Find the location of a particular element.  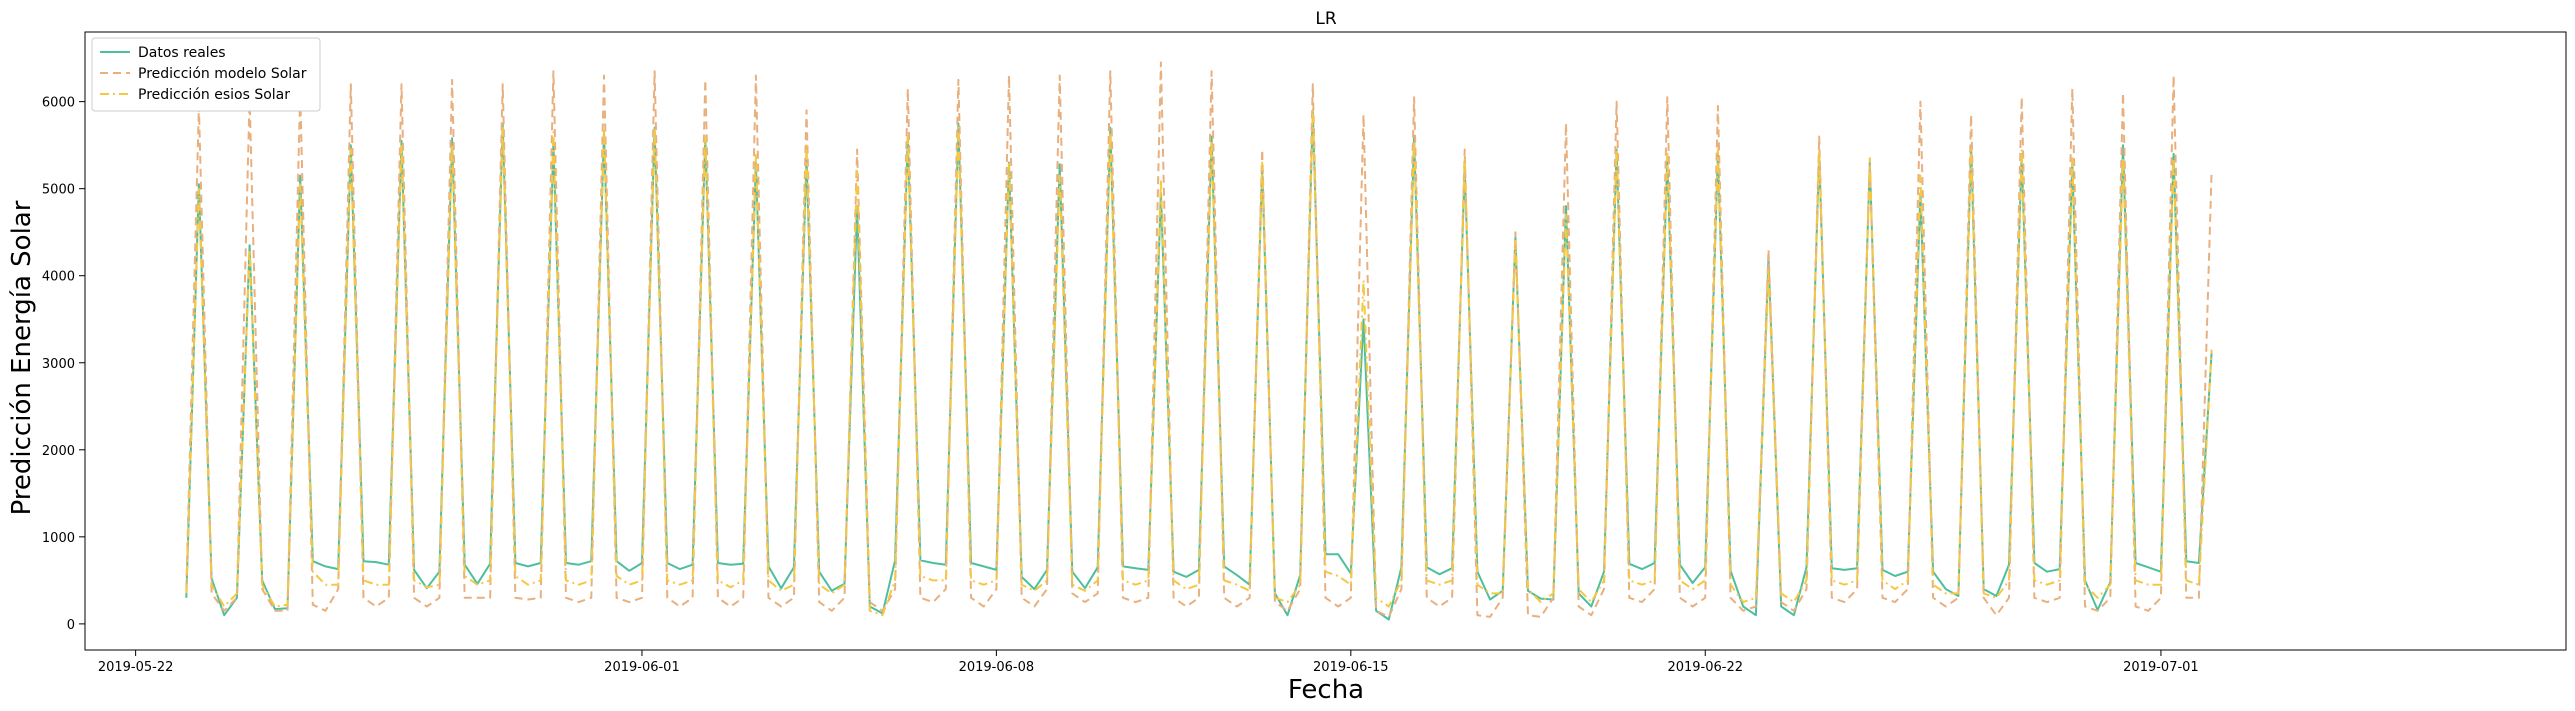

x-tick-label: 2019-06-15 is located at coordinates (1351, 667).